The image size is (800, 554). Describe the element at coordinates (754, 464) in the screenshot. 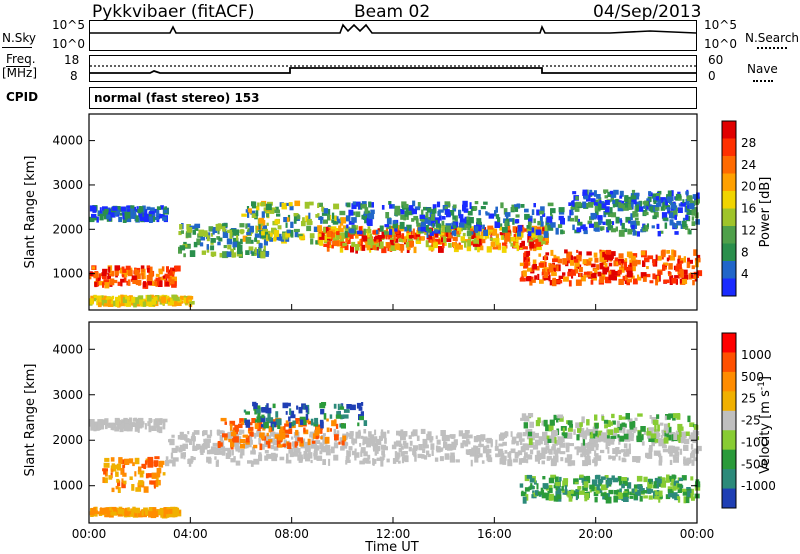

I see `velocity-cbar-tick: -500` at that location.